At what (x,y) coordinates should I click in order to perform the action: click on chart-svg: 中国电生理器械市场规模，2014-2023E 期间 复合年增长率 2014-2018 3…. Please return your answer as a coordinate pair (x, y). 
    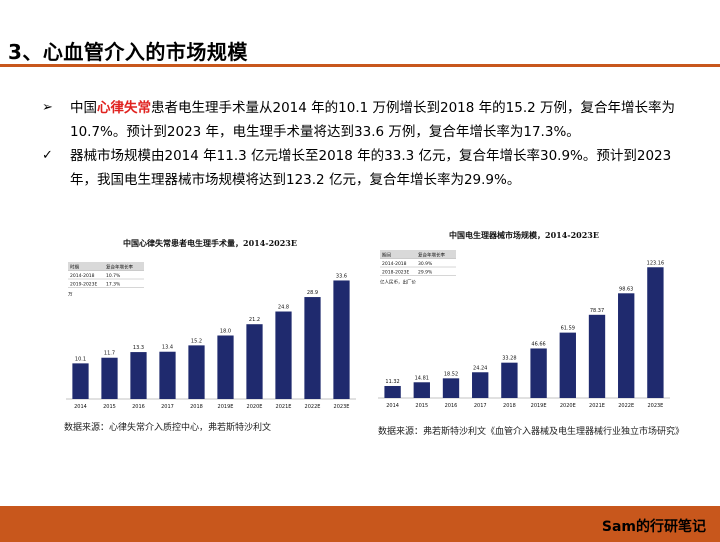
    Looking at the image, I should click on (524, 319).